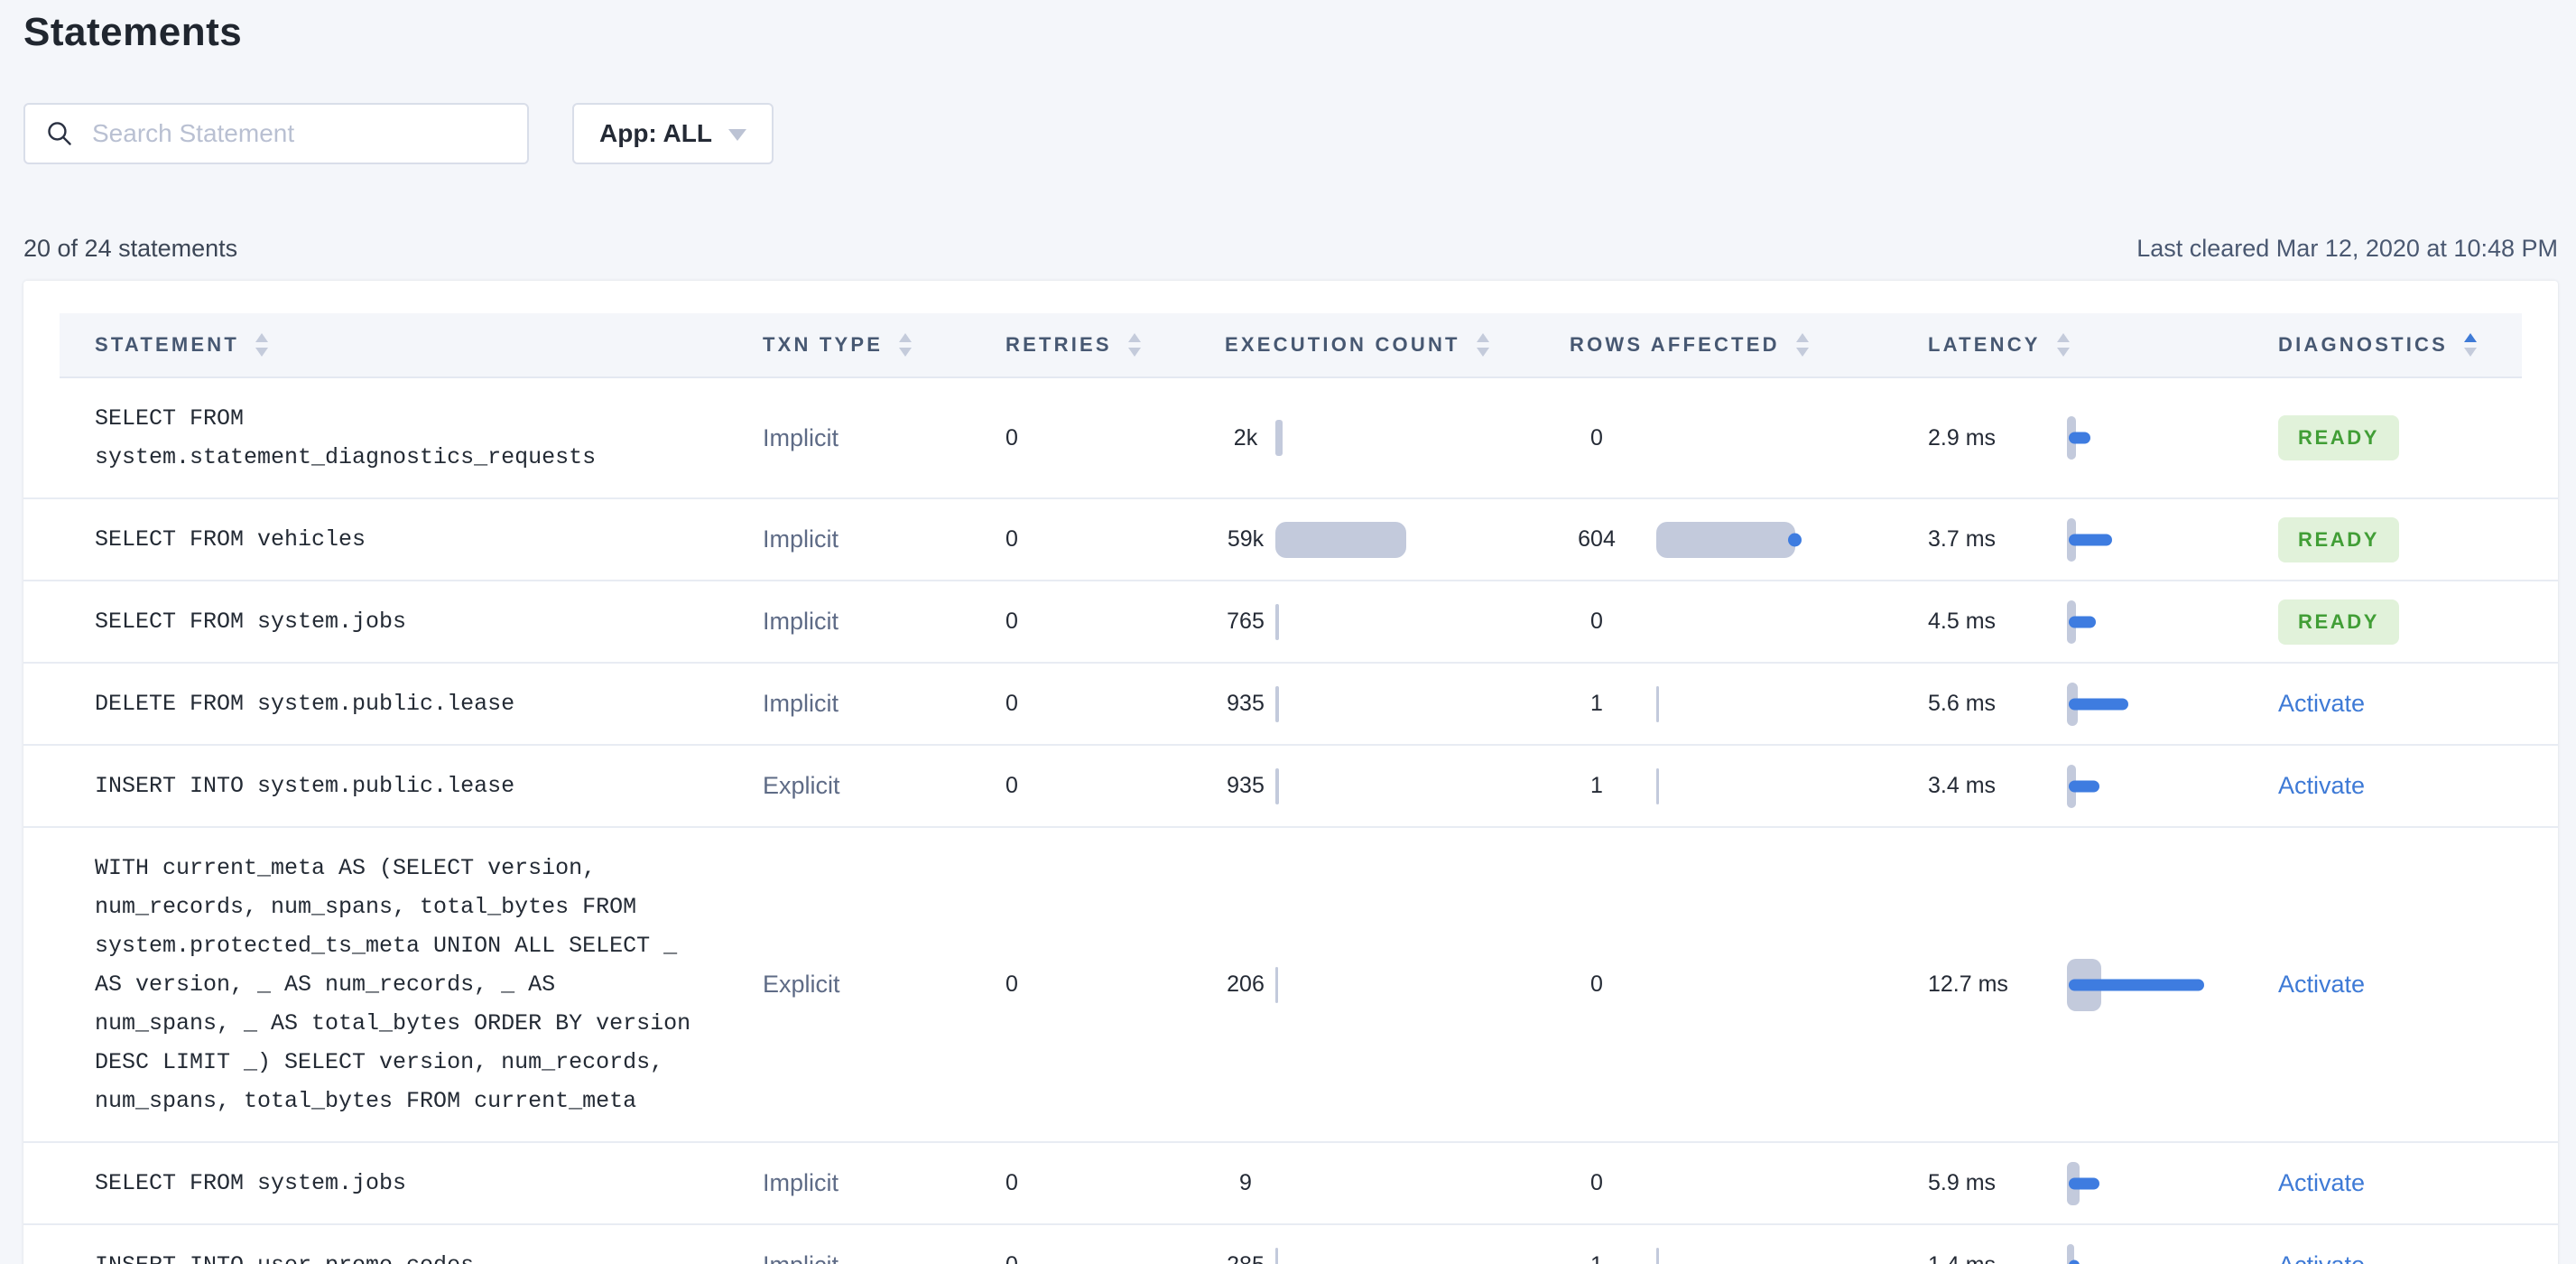 The height and width of the screenshot is (1264, 2576). I want to click on statement-text: SELECT FROM vehicles, so click(230, 539).